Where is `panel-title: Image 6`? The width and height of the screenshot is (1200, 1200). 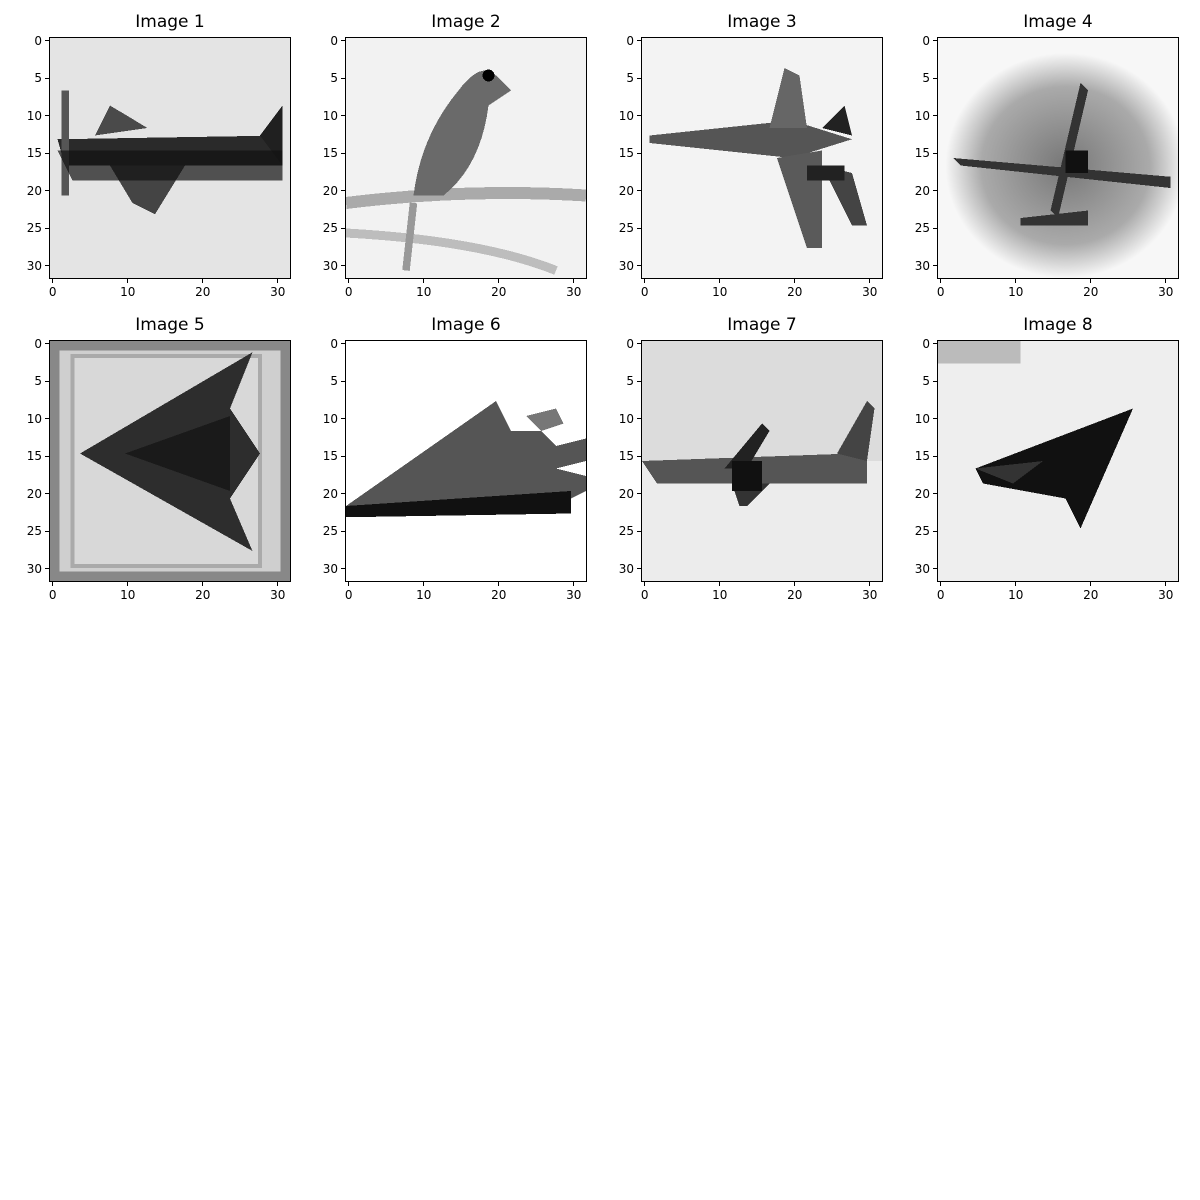
panel-title: Image 6 is located at coordinates (466, 325).